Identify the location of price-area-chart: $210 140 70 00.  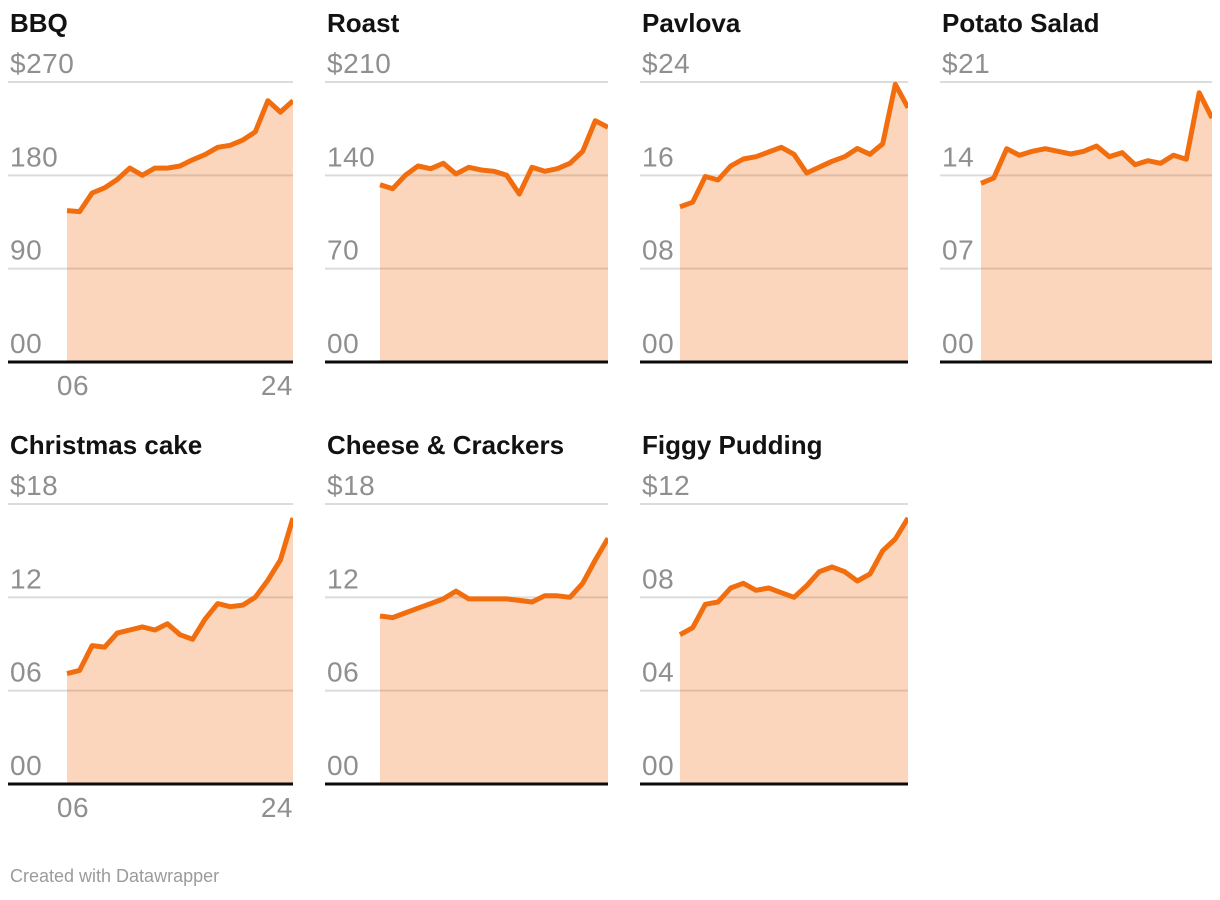
(466, 206).